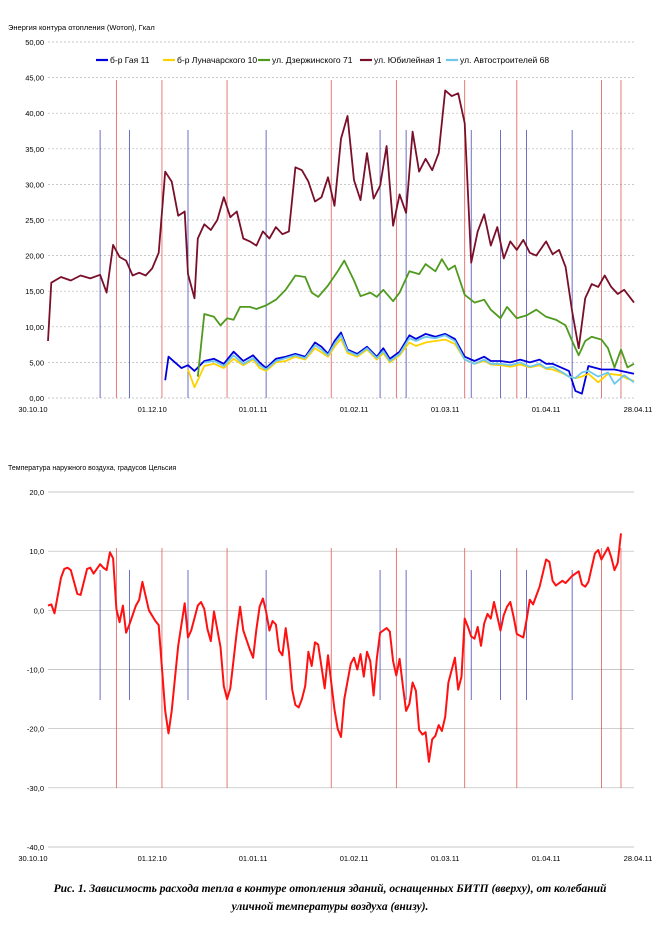 The image size is (660, 930). Describe the element at coordinates (34, 327) in the screenshot. I see `y-tick-label: 10,00` at that location.